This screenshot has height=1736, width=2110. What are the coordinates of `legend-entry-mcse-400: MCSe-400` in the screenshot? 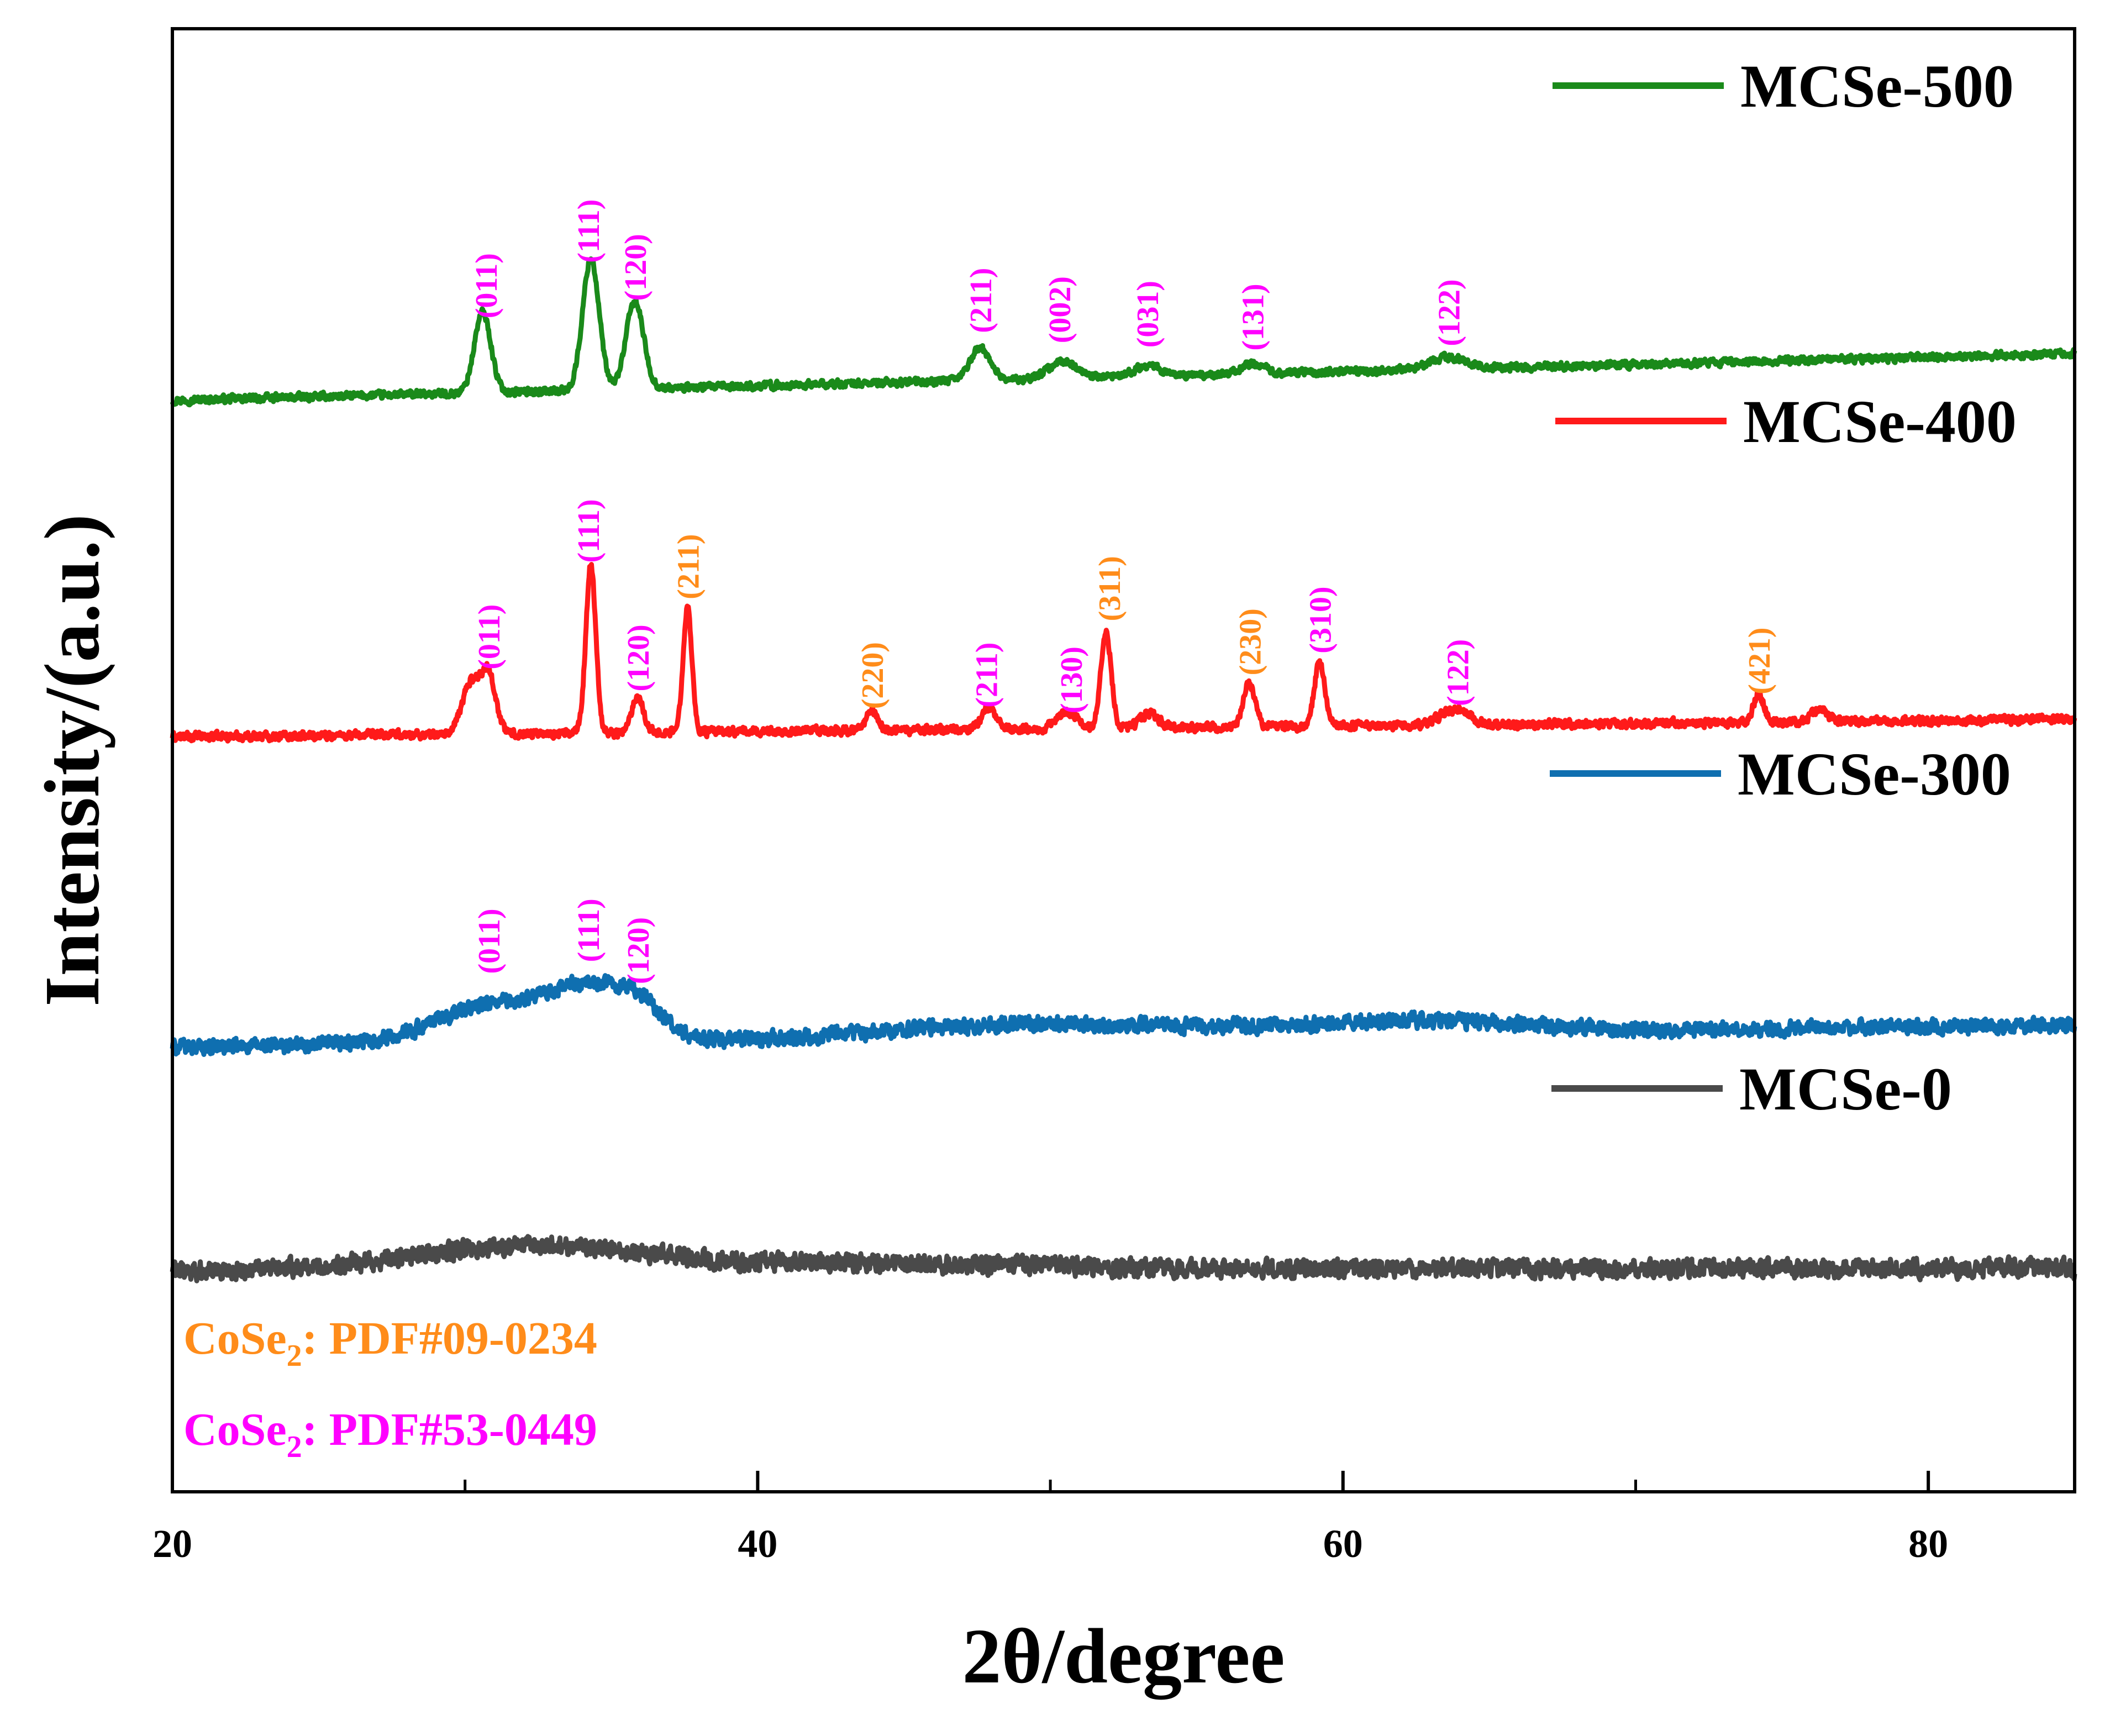 It's located at (1786, 421).